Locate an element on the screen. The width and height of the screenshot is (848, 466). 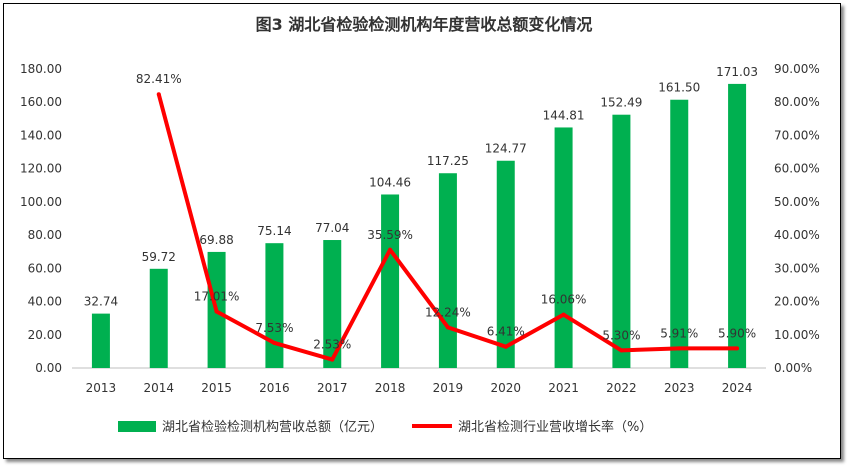
bar-data-label: 144.81 is located at coordinates (564, 115).